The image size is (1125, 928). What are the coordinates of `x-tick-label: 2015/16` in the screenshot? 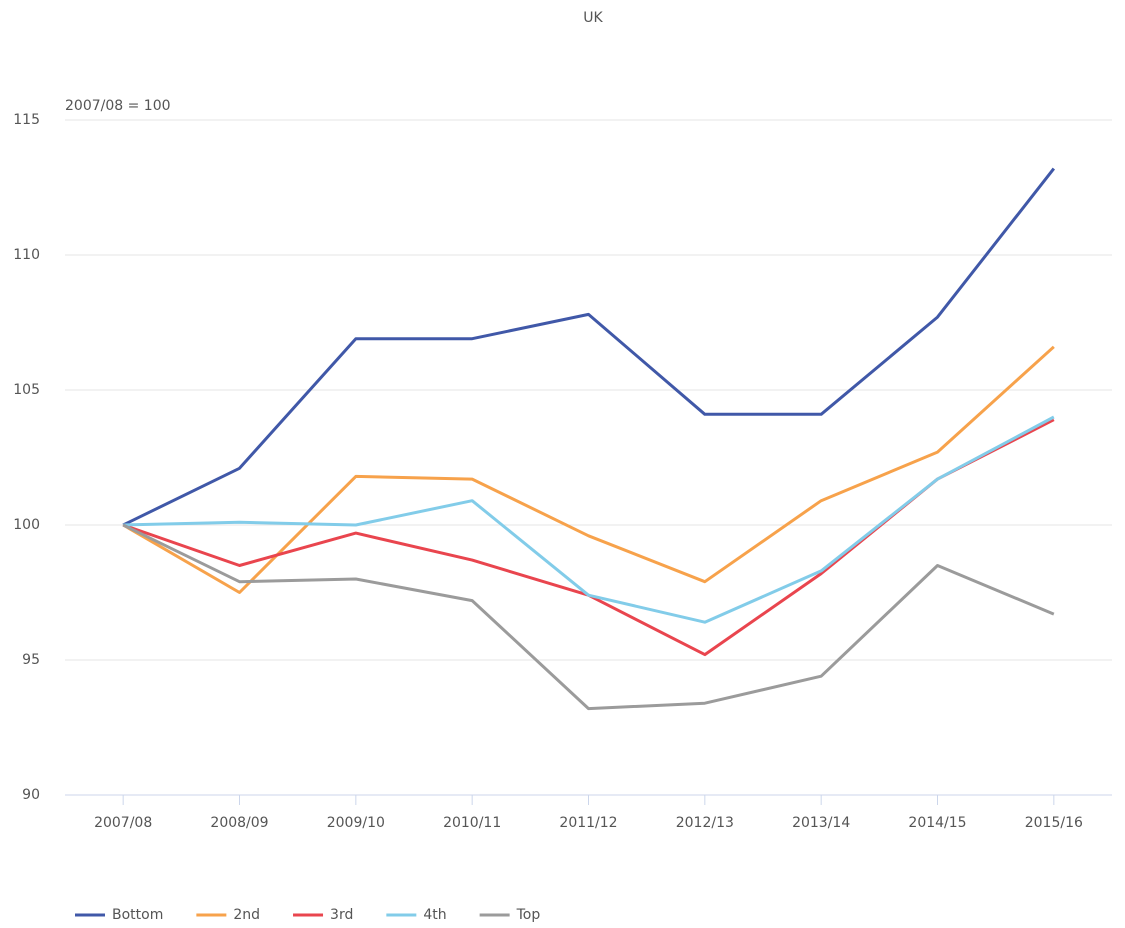 It's located at (1054, 823).